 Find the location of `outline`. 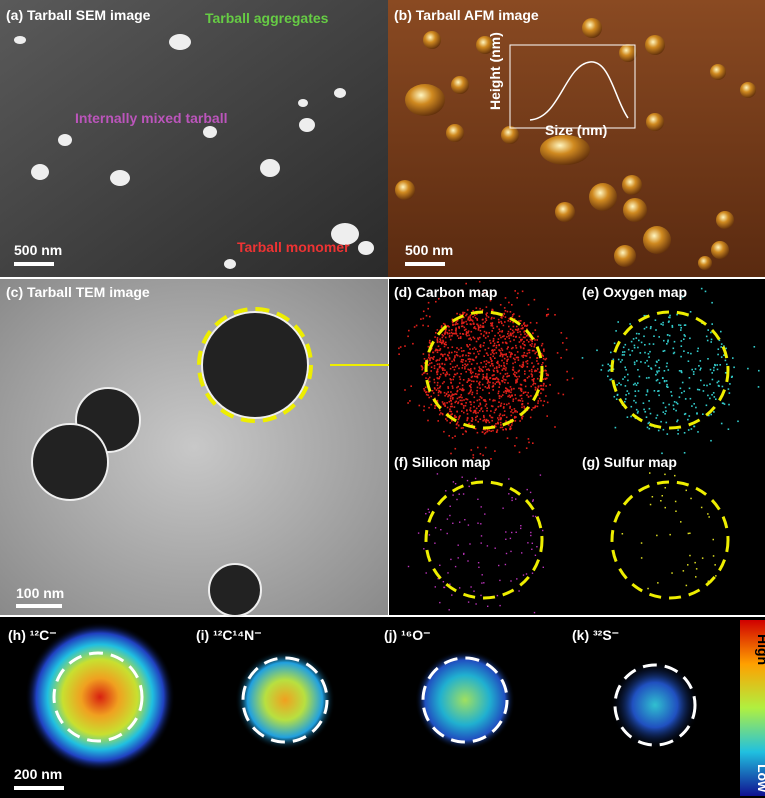

outline is located at coordinates (255, 365).